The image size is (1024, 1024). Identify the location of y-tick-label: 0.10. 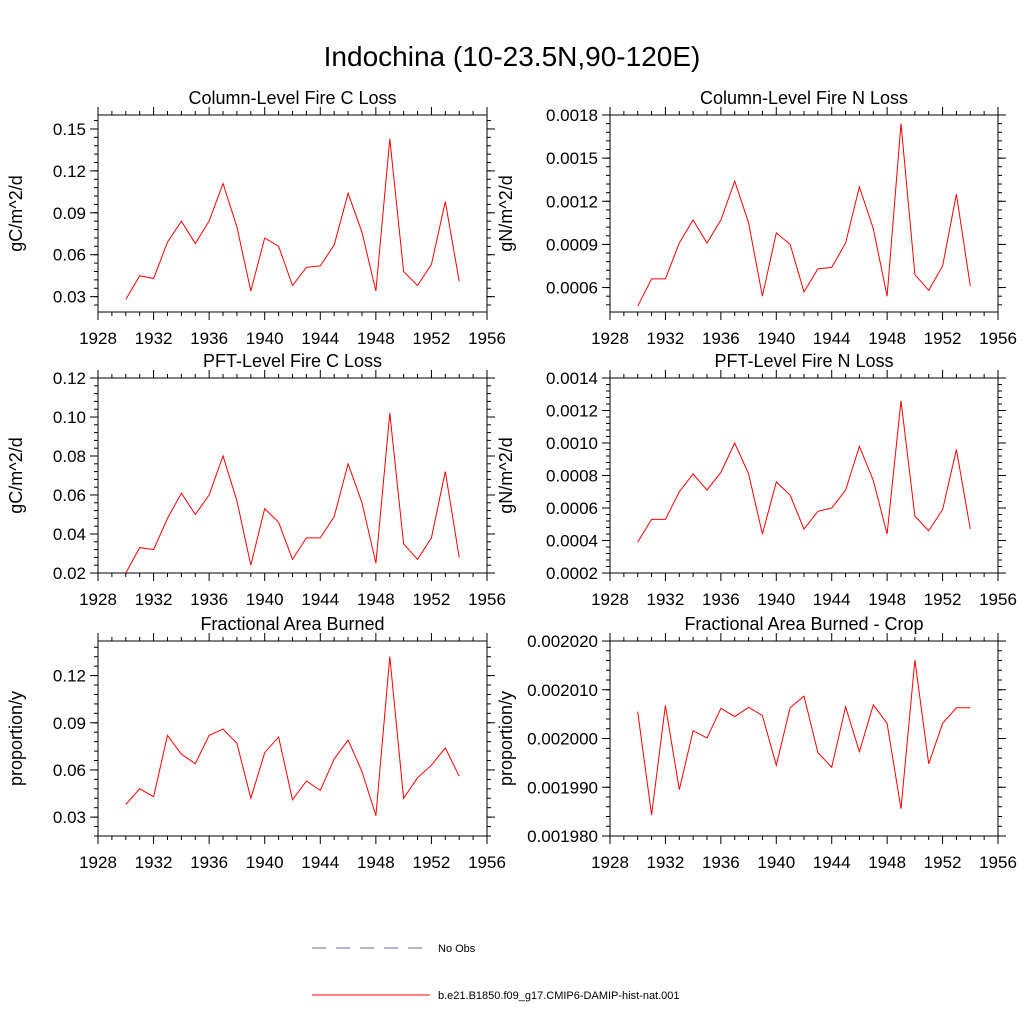
(69, 417).